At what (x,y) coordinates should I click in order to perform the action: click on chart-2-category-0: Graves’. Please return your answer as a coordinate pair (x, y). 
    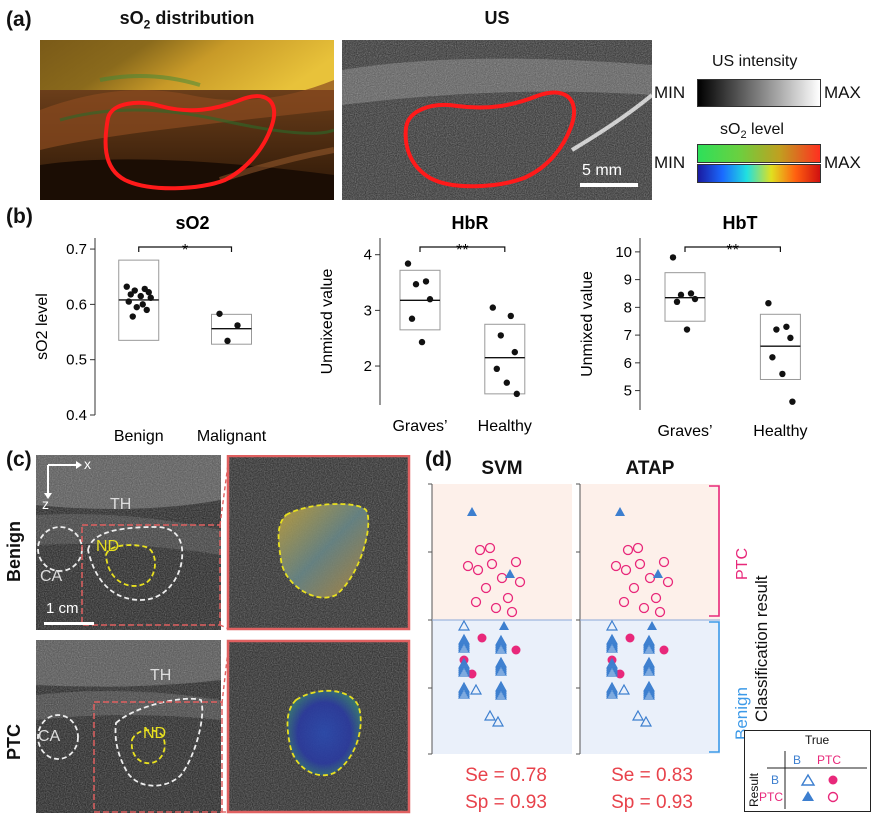
    Looking at the image, I should click on (684, 431).